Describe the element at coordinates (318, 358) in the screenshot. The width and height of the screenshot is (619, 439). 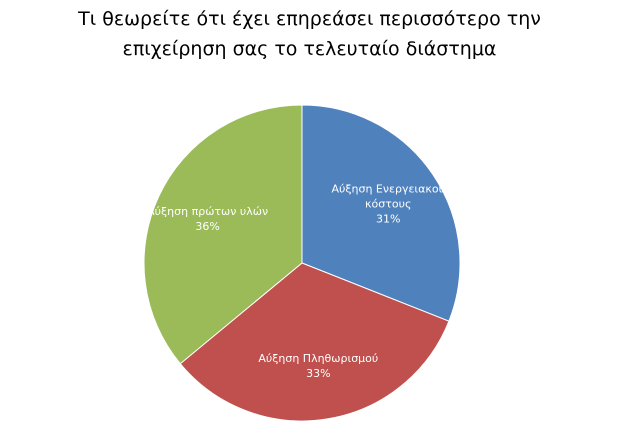
I see `category-label: Αύξηση Πληθωρισμού` at that location.